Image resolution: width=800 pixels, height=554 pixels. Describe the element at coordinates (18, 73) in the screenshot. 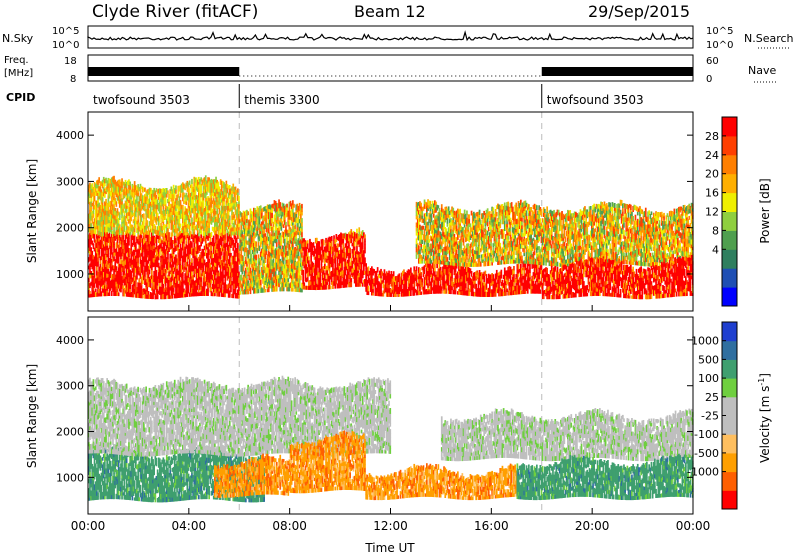

I see `freq-unit: [MHz]` at that location.